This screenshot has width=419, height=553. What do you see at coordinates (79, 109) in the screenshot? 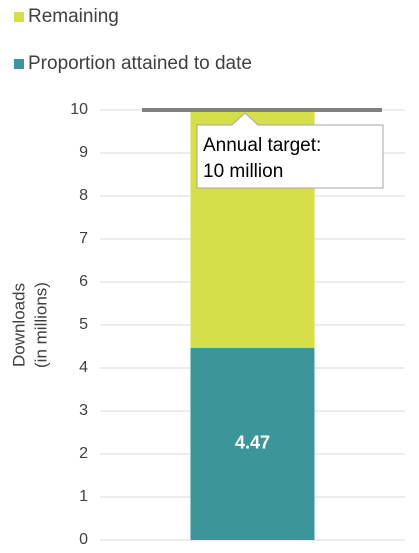
I see `y-tick-label: 10` at bounding box center [79, 109].